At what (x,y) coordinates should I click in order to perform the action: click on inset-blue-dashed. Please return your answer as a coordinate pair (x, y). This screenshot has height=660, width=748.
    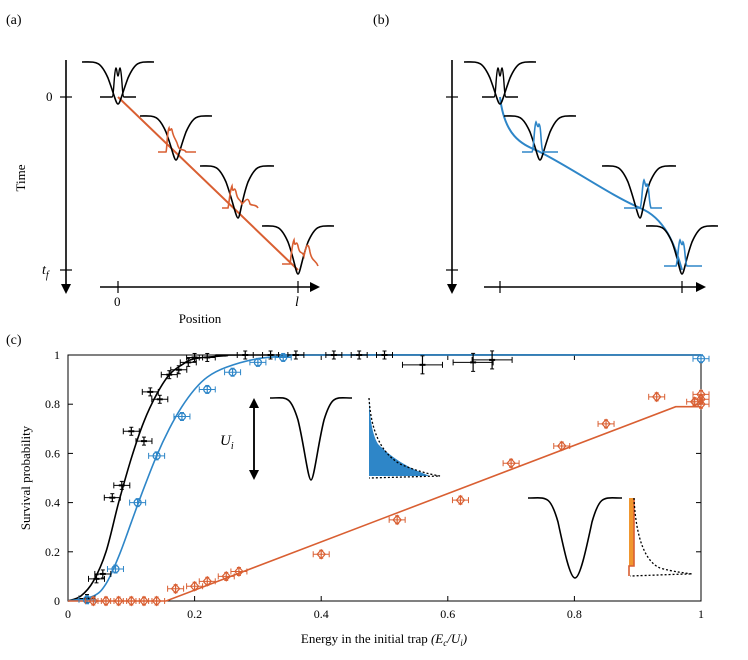
    Looking at the image, I should click on (404, 438).